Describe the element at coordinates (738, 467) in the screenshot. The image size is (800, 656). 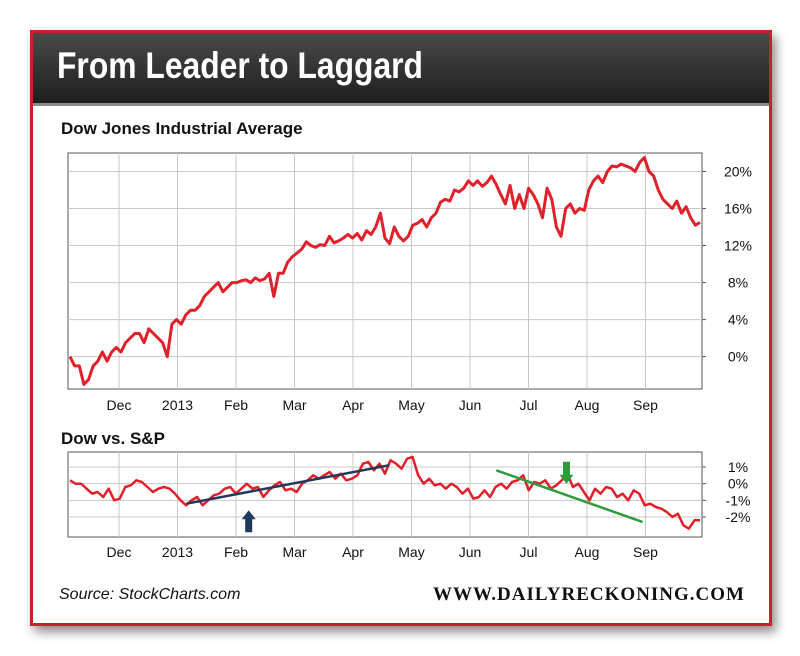
I see `y-tick-label: 1%` at that location.